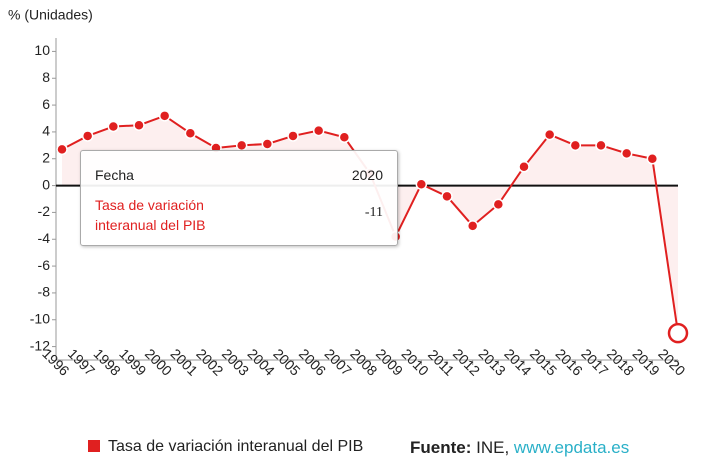 This screenshot has width=706, height=459. I want to click on x-tick-label: 2006, so click(312, 361).